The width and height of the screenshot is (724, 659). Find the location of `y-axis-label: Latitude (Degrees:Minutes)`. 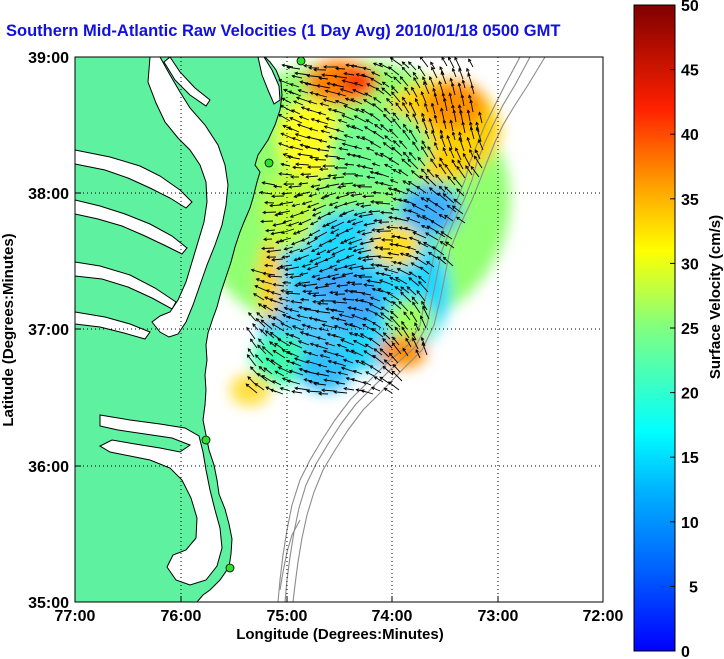

y-axis-label: Latitude (Degrees:Minutes) is located at coordinates (8, 329).